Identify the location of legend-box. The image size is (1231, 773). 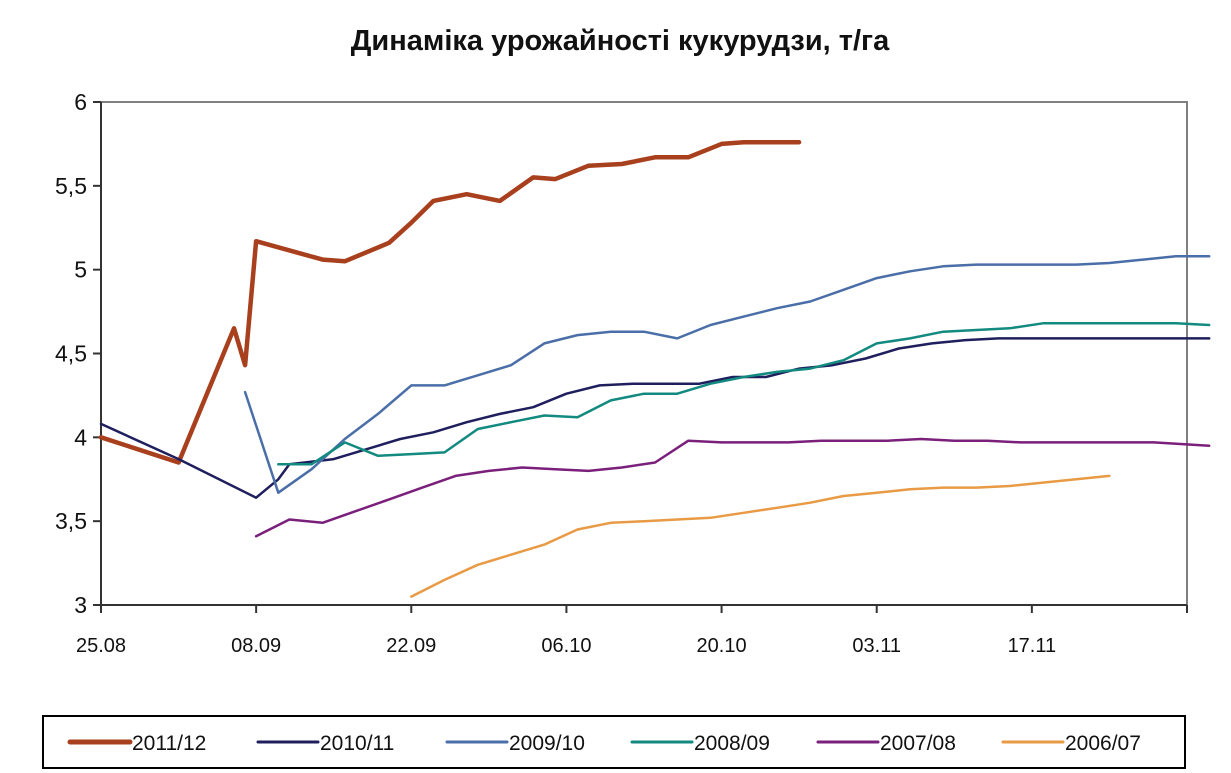
(614, 742).